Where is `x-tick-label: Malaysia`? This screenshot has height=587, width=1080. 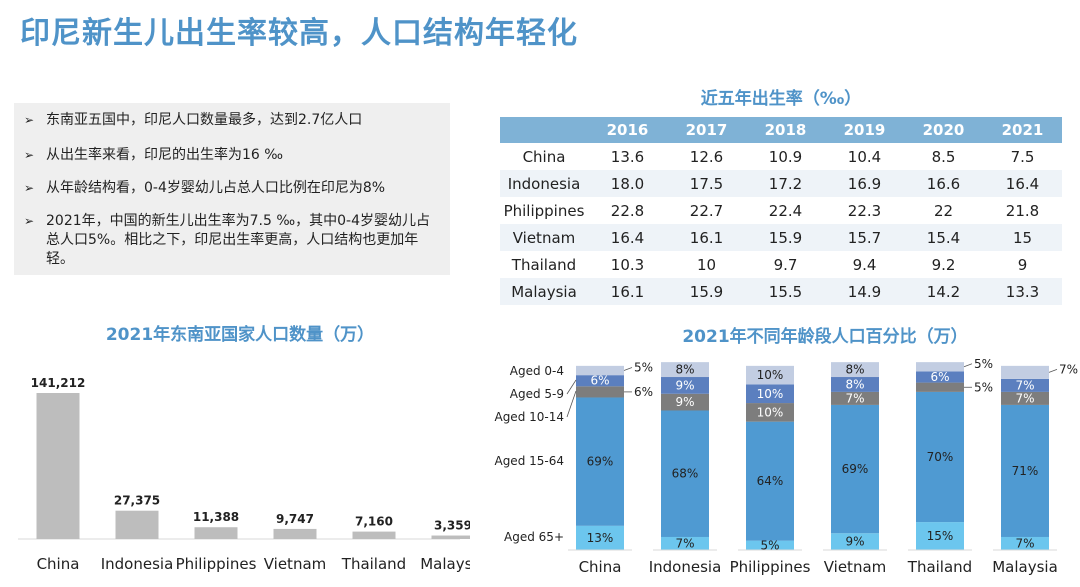
x-tick-label: Malaysia is located at coordinates (445, 564).